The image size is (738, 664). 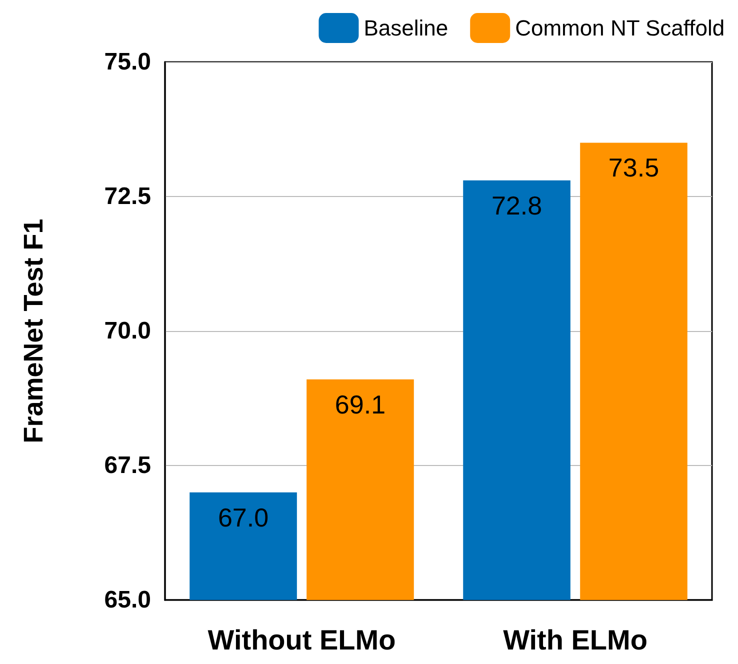 I want to click on legend-label: Baseline, so click(x=406, y=28).